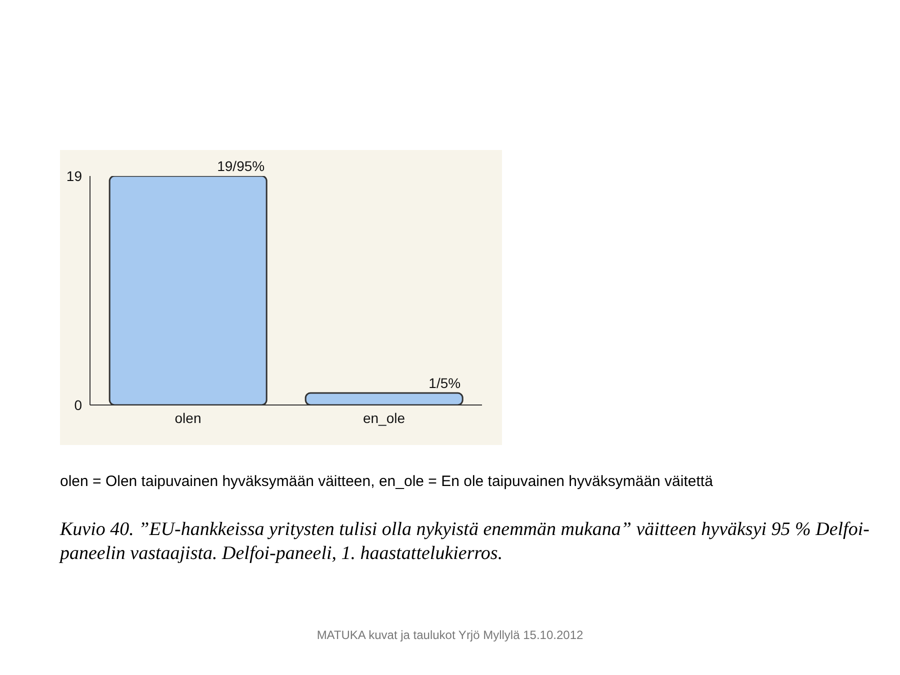  What do you see at coordinates (78, 404) in the screenshot?
I see `y-tick-label: 0` at bounding box center [78, 404].